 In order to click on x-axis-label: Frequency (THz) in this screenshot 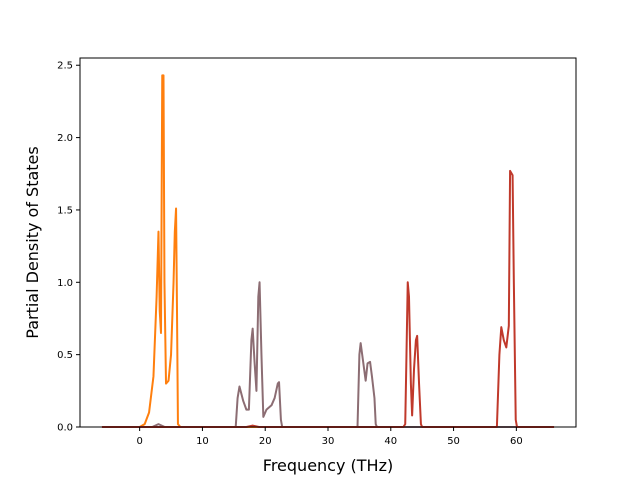, I will do `click(328, 465)`.